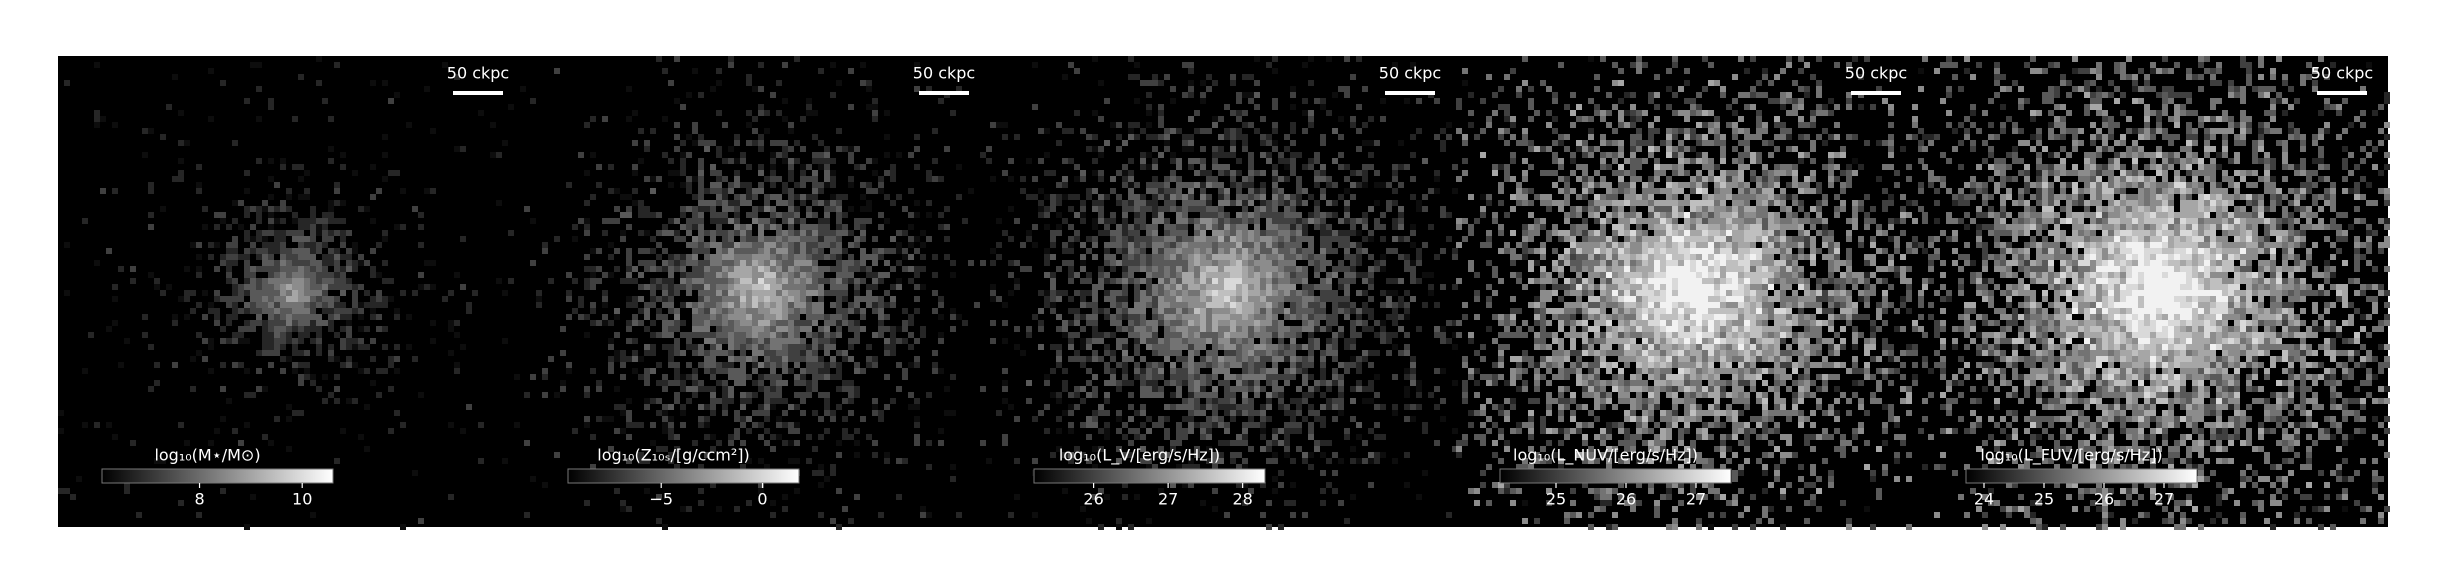  I want to click on colorbar-tick-label: 8, so click(199, 499).